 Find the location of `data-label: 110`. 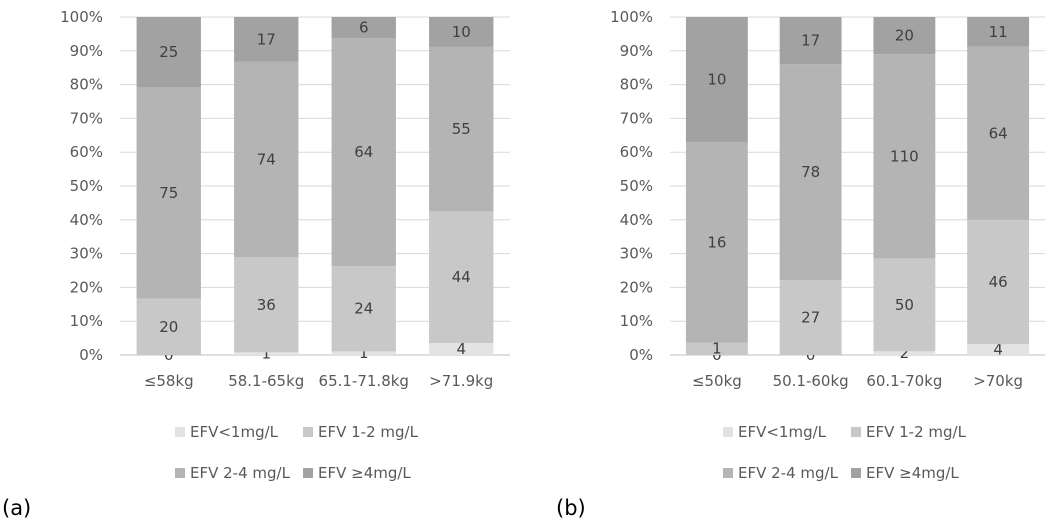

data-label: 110 is located at coordinates (904, 156).